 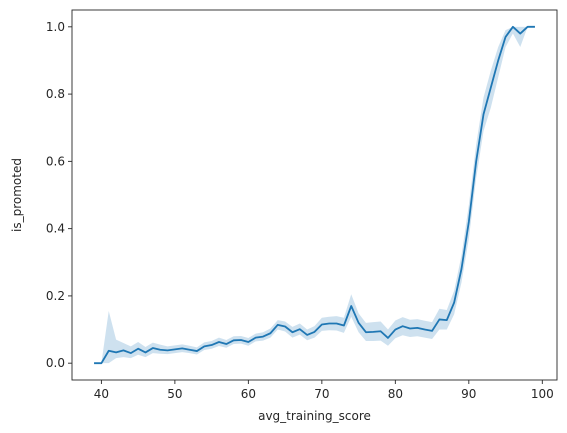 What do you see at coordinates (248, 394) in the screenshot?
I see `x-tick-label: 60` at bounding box center [248, 394].